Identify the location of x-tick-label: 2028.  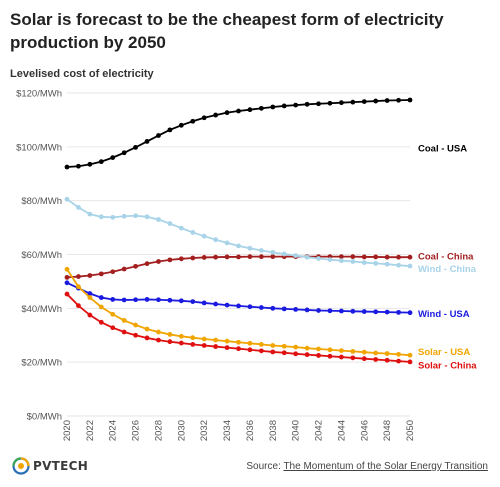
(158, 430).